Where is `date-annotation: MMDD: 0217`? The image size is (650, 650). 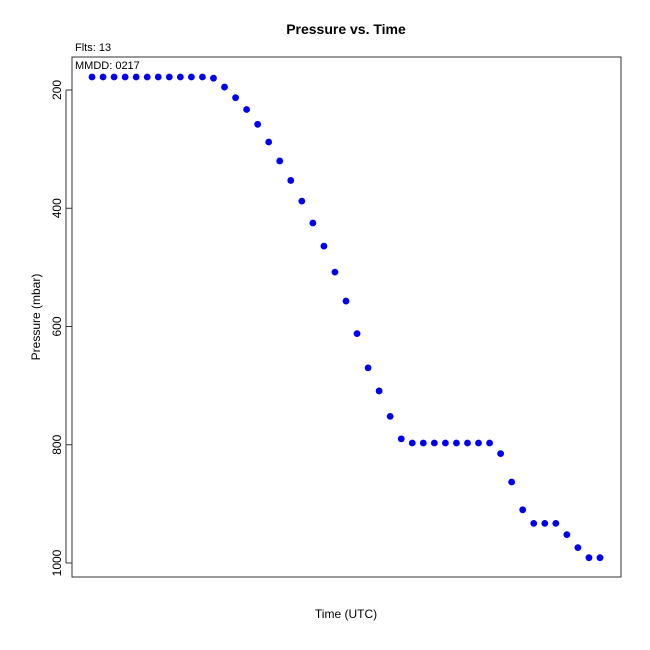 date-annotation: MMDD: 0217 is located at coordinates (107, 66).